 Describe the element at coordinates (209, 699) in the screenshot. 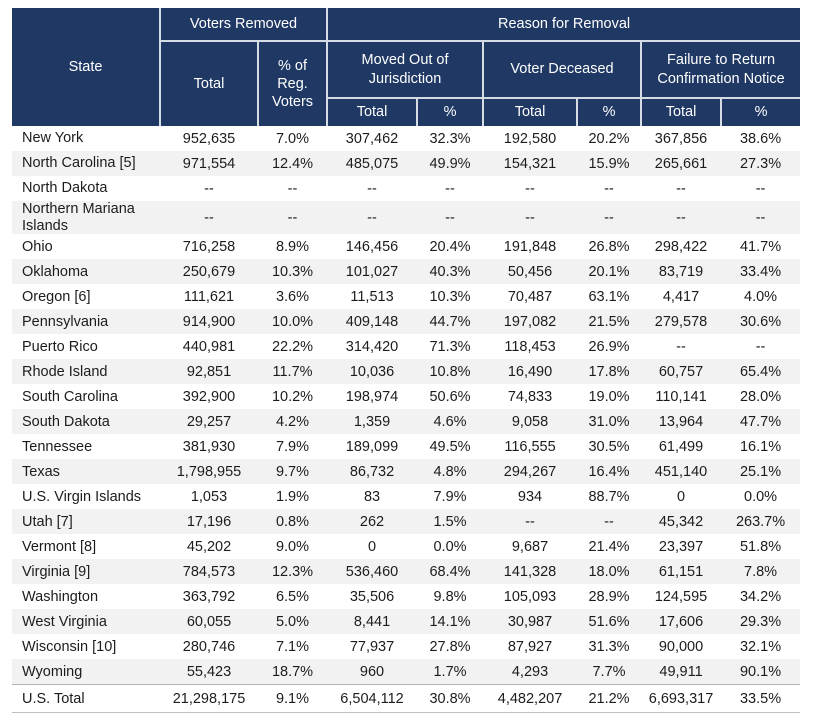

I see `data-cell: 21,298,175` at that location.